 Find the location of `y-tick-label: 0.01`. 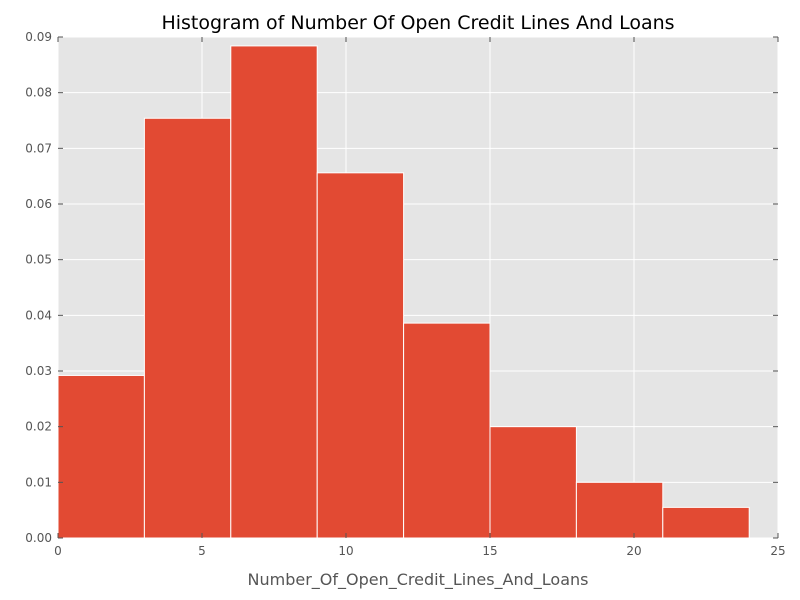

y-tick-label: 0.01 is located at coordinates (38, 482).